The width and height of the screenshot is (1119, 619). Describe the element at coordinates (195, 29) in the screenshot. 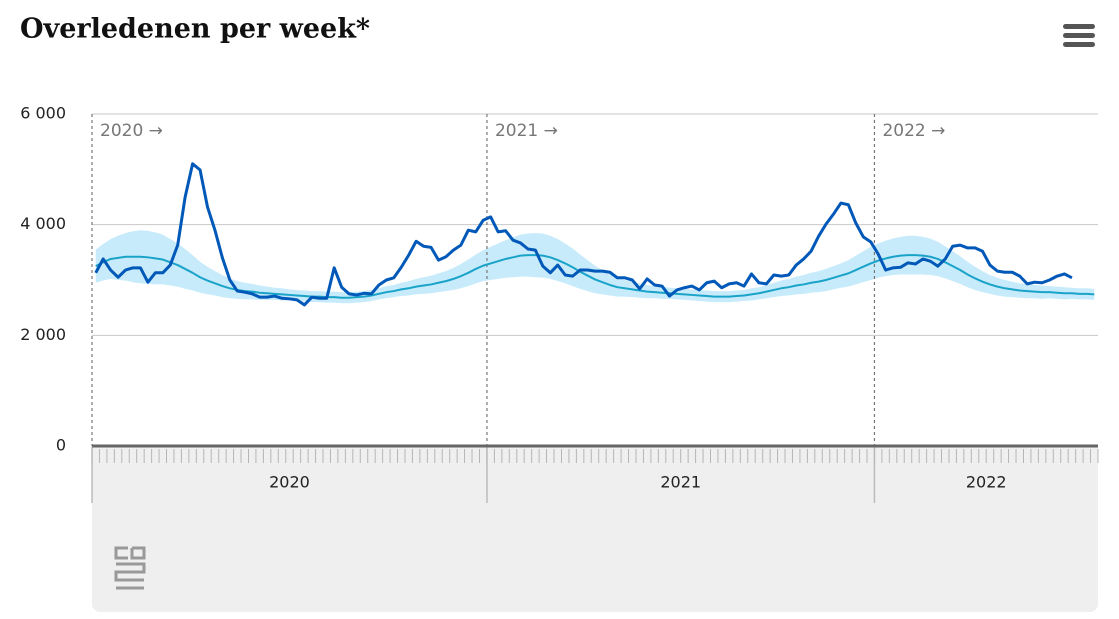

I see `chart-title: Overledenen per week*` at that location.